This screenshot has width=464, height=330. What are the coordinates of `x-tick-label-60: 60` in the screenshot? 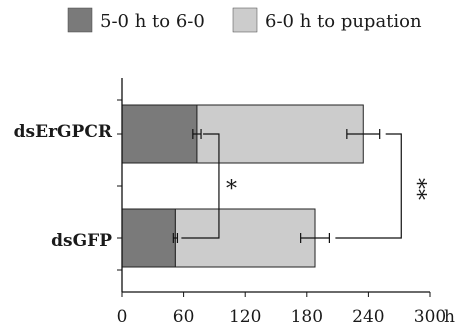 It's located at (184, 317).